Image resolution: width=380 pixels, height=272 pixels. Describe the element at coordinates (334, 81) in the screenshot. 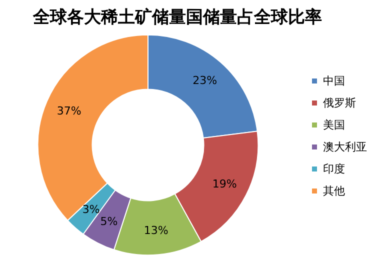

I see `legend-label: 中国` at that location.